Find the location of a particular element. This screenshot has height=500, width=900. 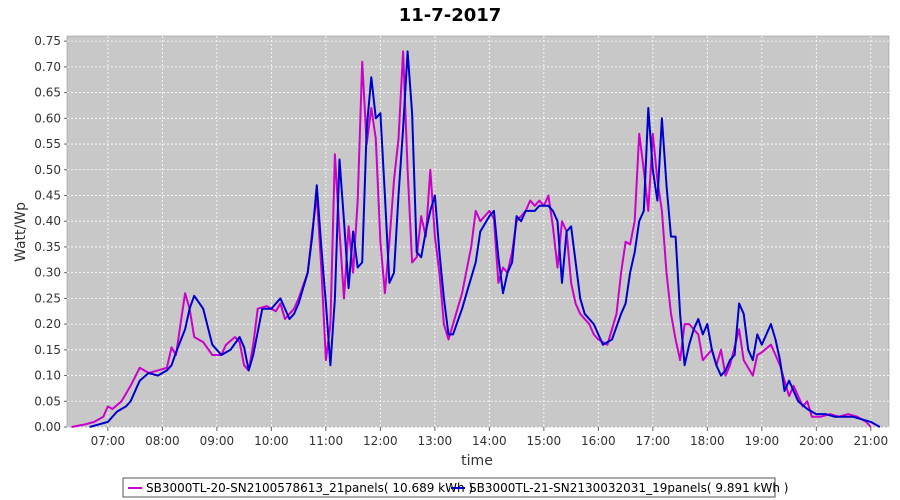

y-axis-label: Watt/Wp is located at coordinates (21, 232).